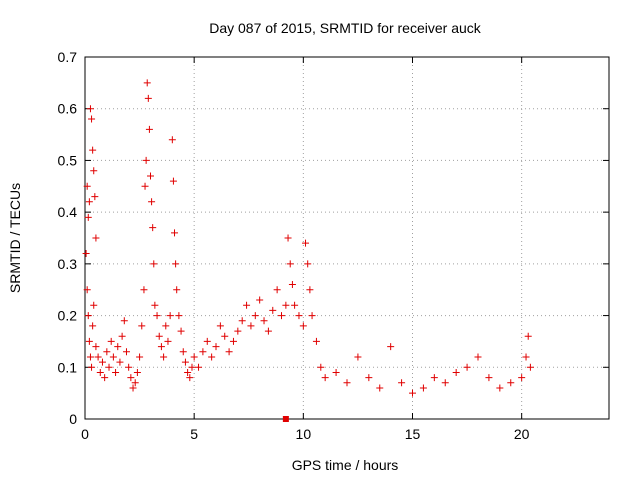  What do you see at coordinates (68, 264) in the screenshot?
I see `y-tick-label: 0.3` at bounding box center [68, 264].